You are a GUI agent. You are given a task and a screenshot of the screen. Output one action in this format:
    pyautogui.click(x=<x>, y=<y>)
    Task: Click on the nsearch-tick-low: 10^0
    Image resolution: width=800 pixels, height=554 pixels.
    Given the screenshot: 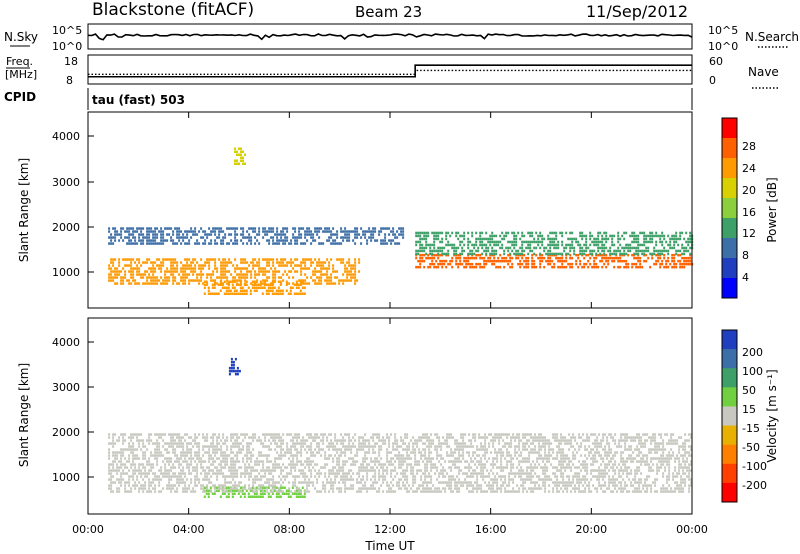 What is the action you would take?
    pyautogui.click(x=723, y=46)
    